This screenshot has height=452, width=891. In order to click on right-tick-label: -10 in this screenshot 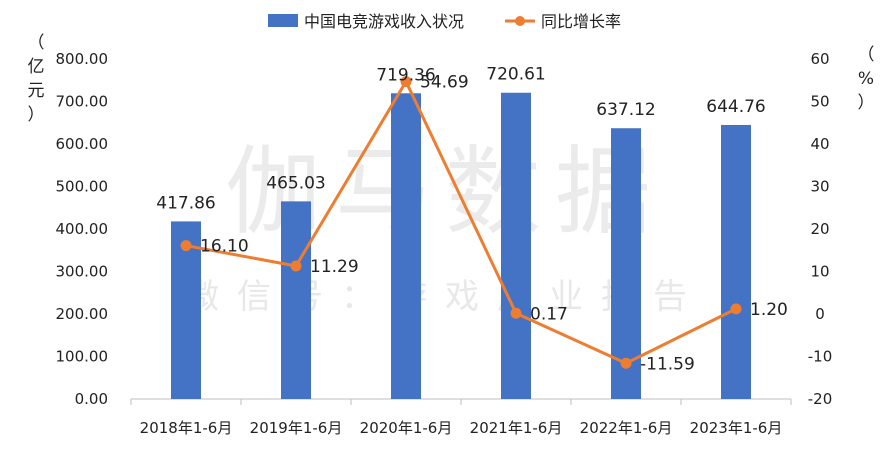, I will do `click(820, 357)`.